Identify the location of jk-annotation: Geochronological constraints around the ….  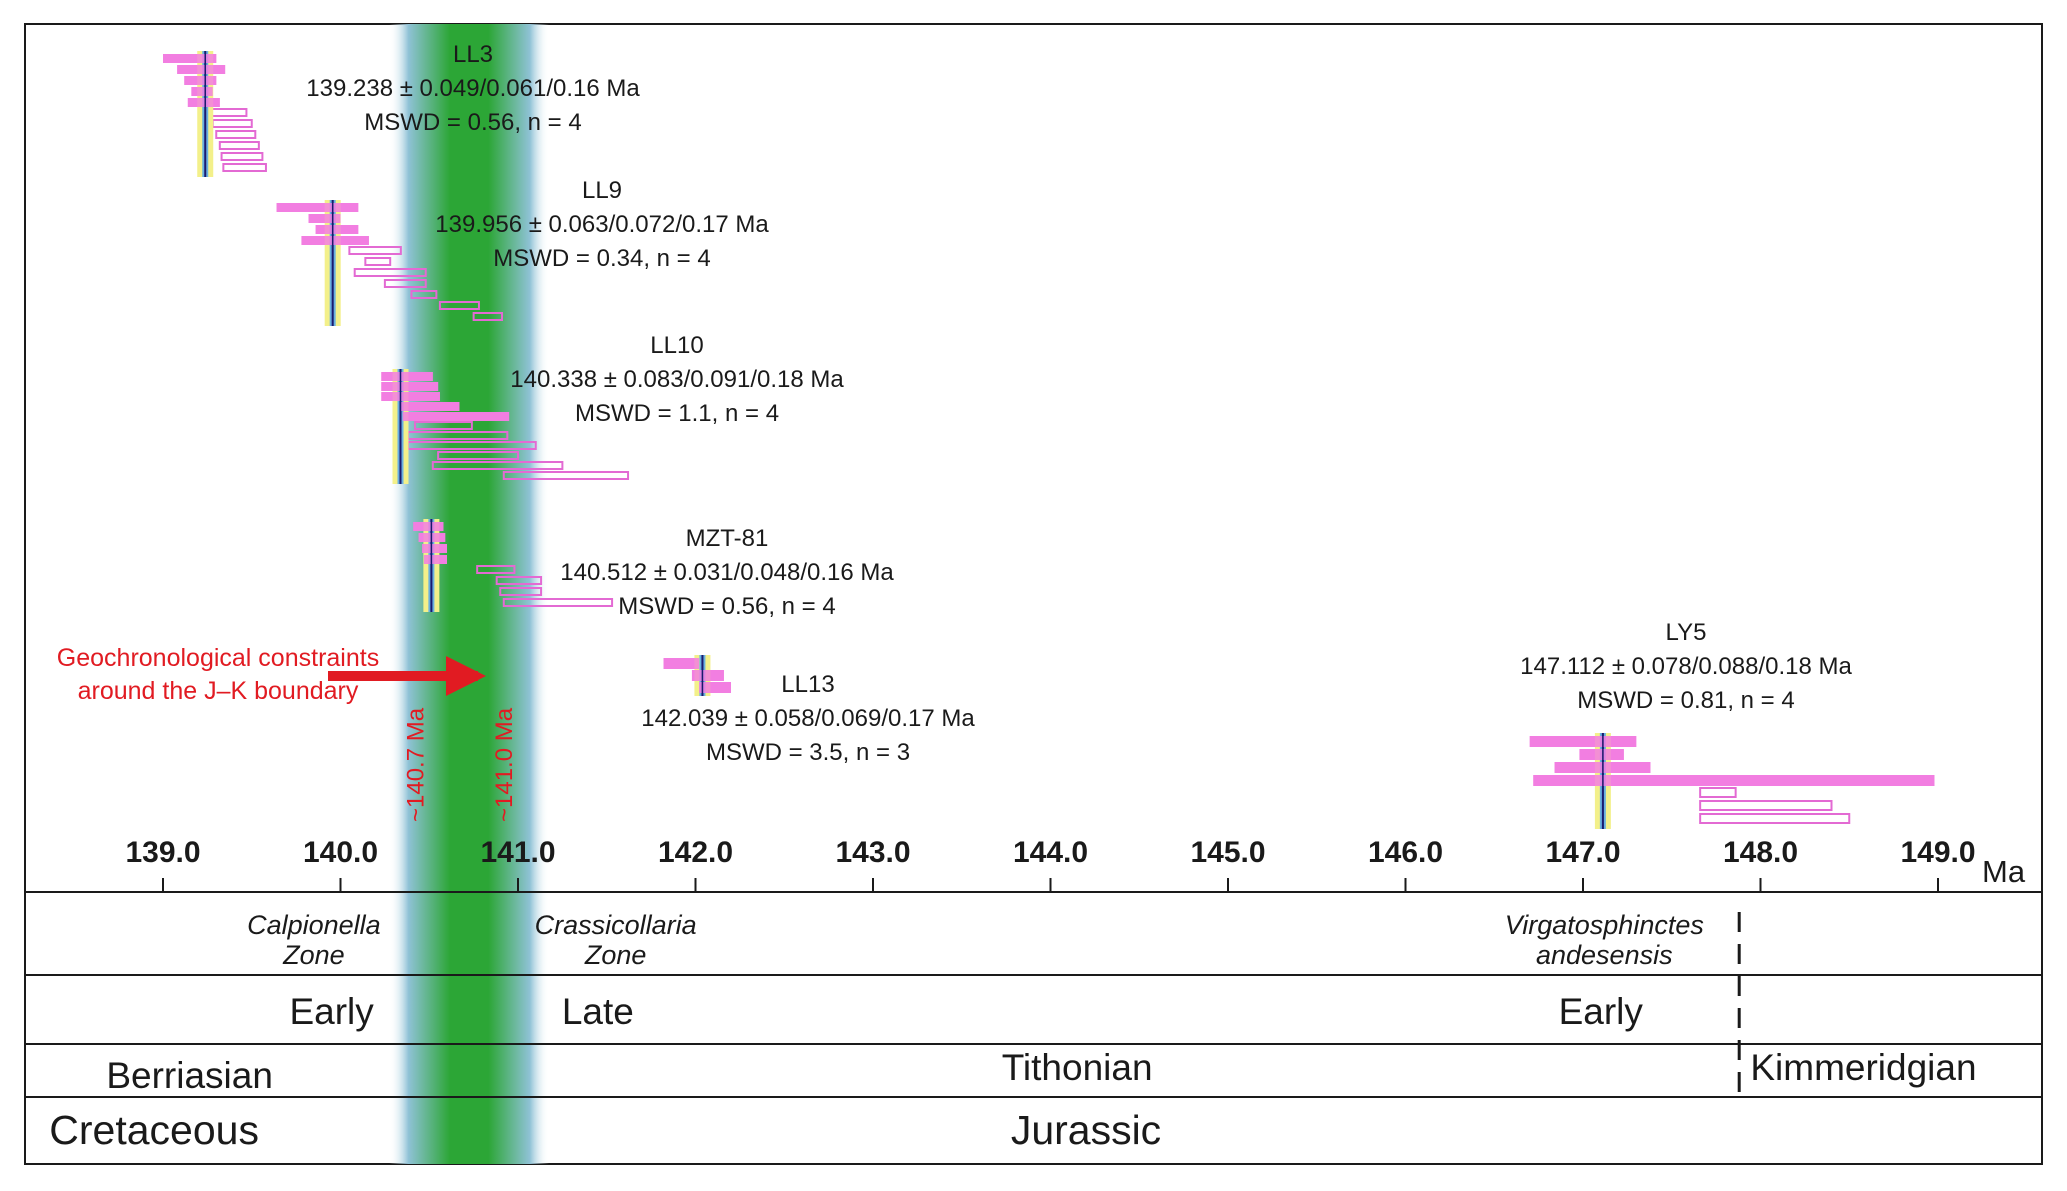
(271, 674).